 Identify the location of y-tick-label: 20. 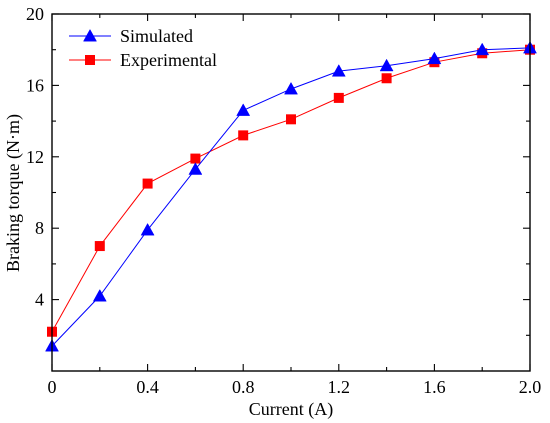
(35, 14).